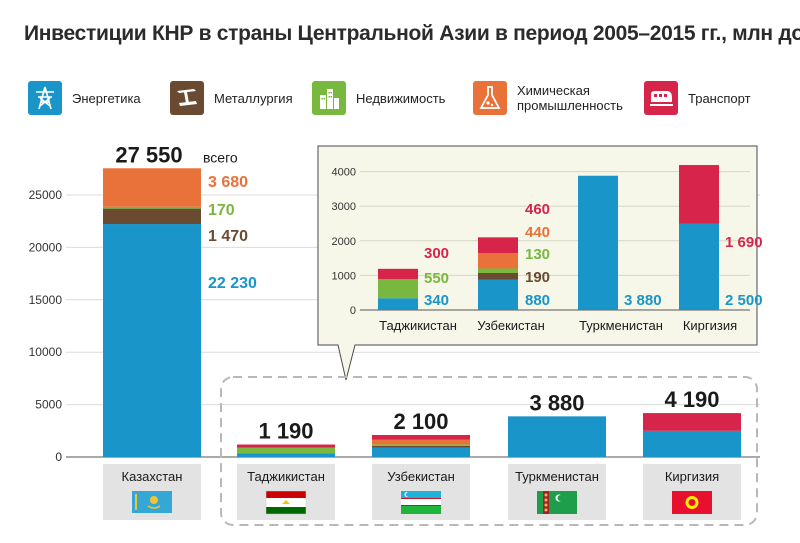  What do you see at coordinates (344, 276) in the screenshot?
I see `inset-y-tick-label: 1000` at bounding box center [344, 276].